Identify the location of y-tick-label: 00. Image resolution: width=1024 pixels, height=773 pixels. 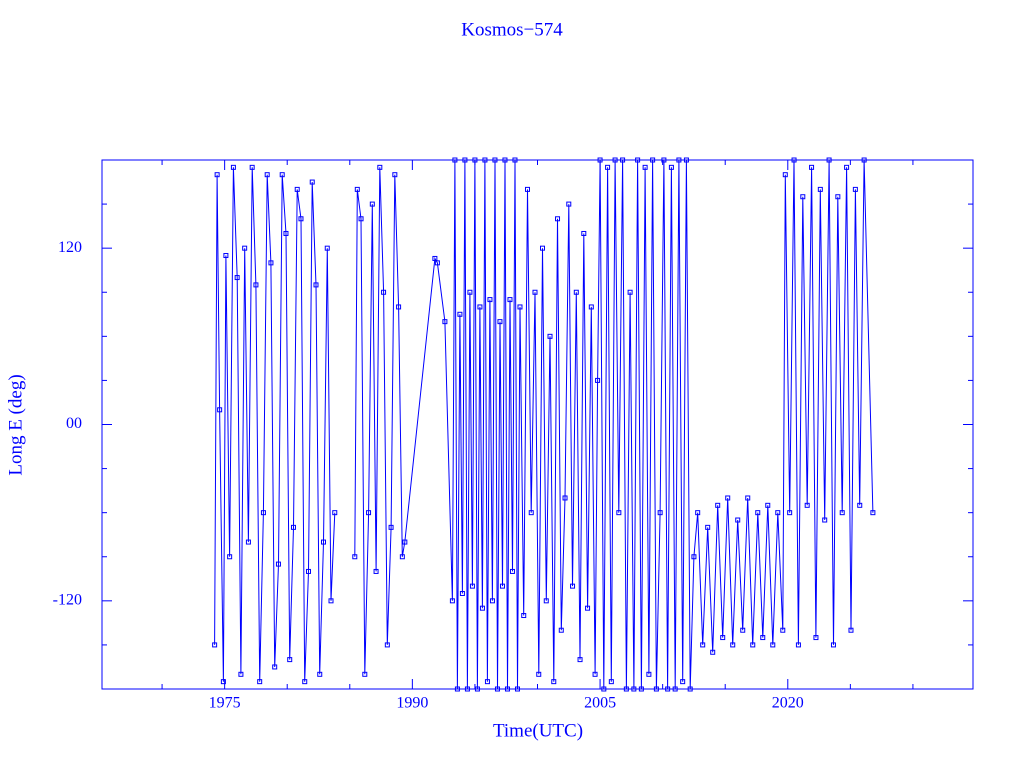
(74, 423).